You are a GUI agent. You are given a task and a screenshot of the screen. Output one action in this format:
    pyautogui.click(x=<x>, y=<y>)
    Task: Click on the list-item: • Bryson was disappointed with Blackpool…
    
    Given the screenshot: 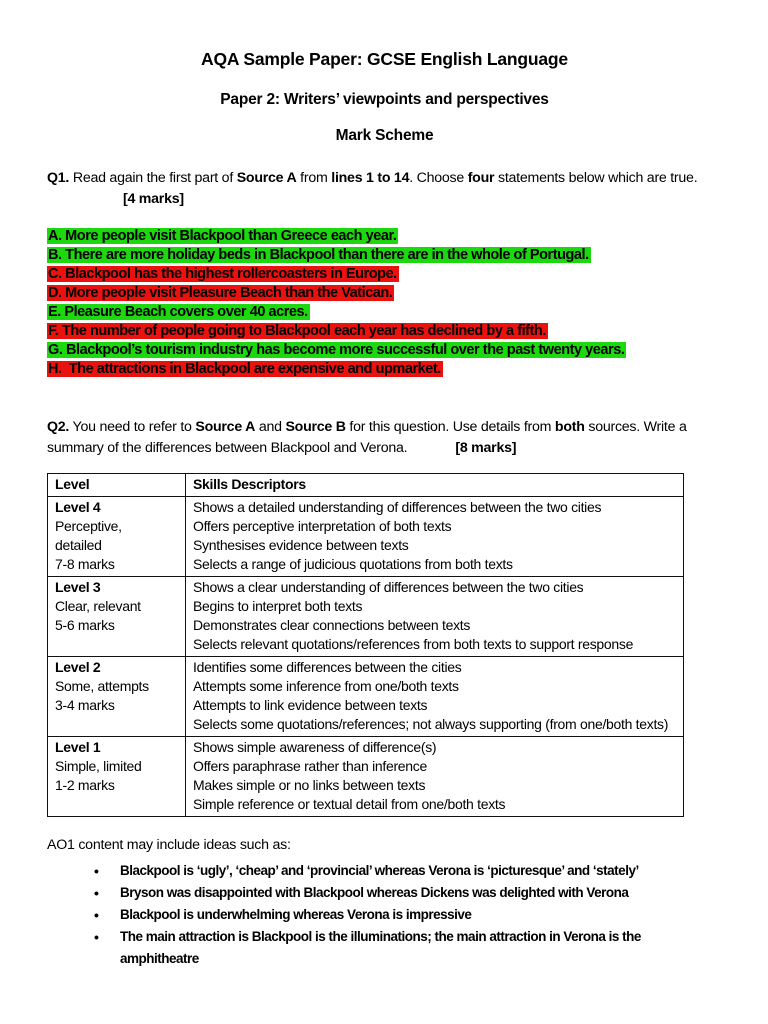 What is the action you would take?
    pyautogui.click(x=384, y=893)
    